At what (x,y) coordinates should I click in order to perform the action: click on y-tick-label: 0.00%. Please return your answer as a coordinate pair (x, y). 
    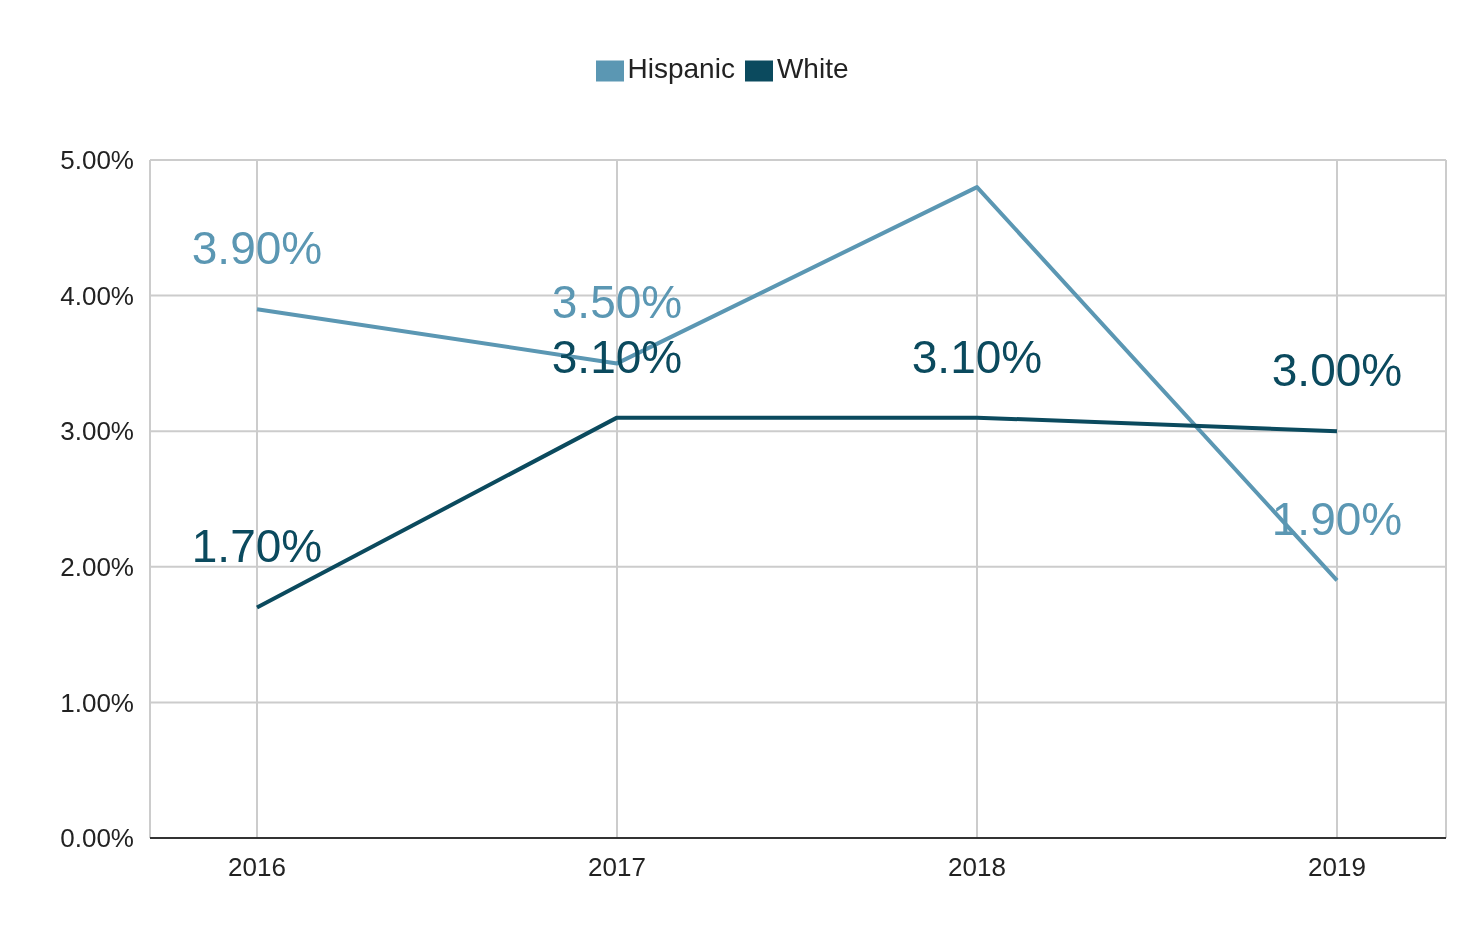
    Looking at the image, I should click on (97, 838).